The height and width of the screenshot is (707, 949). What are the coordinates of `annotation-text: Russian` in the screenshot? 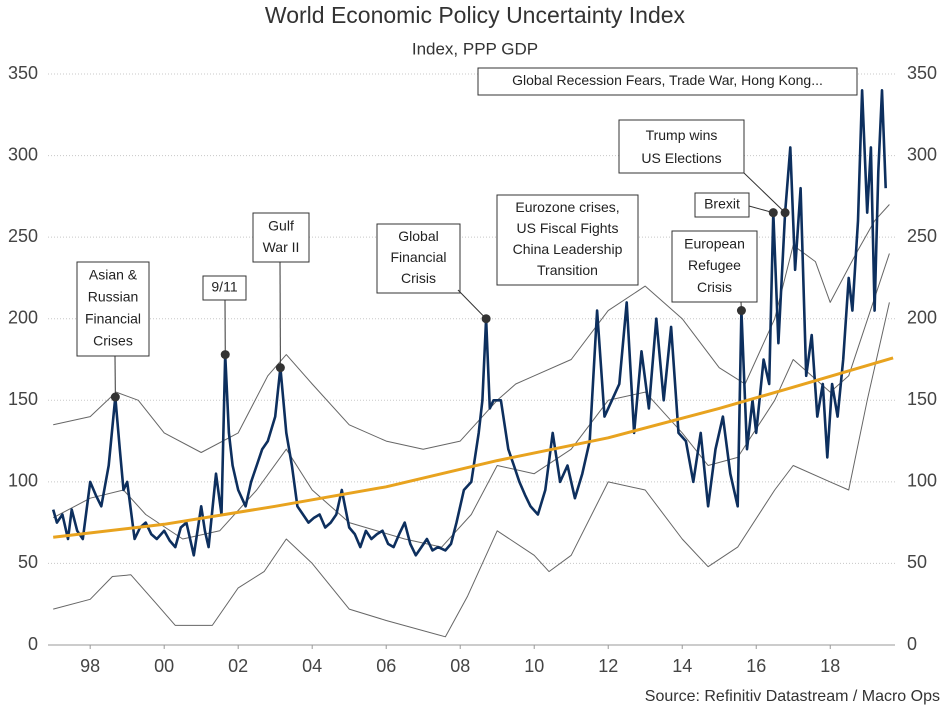 It's located at (113, 297).